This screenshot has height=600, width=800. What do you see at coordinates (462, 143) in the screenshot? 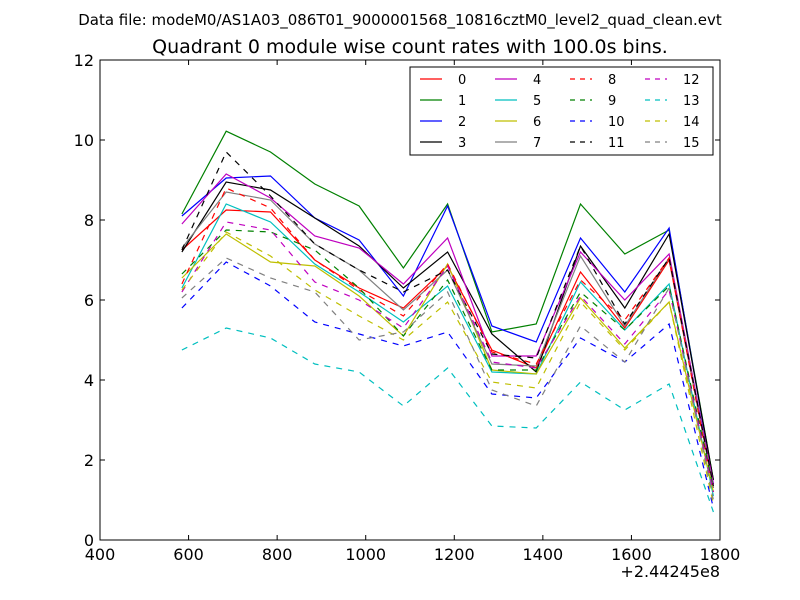
I see `legend-label-3: 3` at bounding box center [462, 143].